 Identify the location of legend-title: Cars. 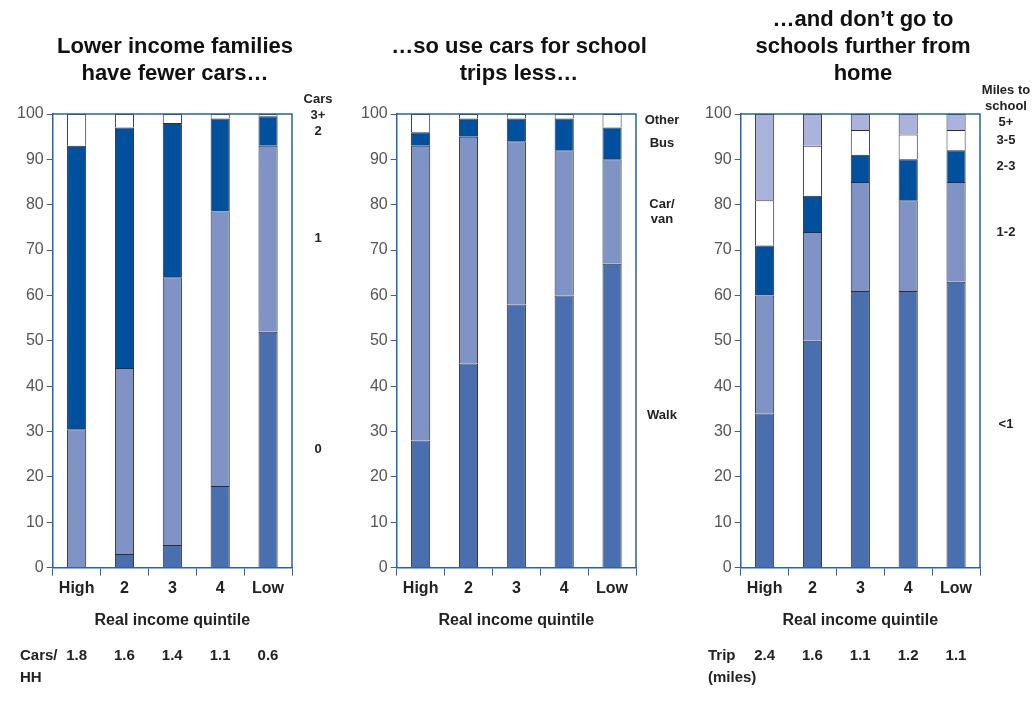
(318, 98).